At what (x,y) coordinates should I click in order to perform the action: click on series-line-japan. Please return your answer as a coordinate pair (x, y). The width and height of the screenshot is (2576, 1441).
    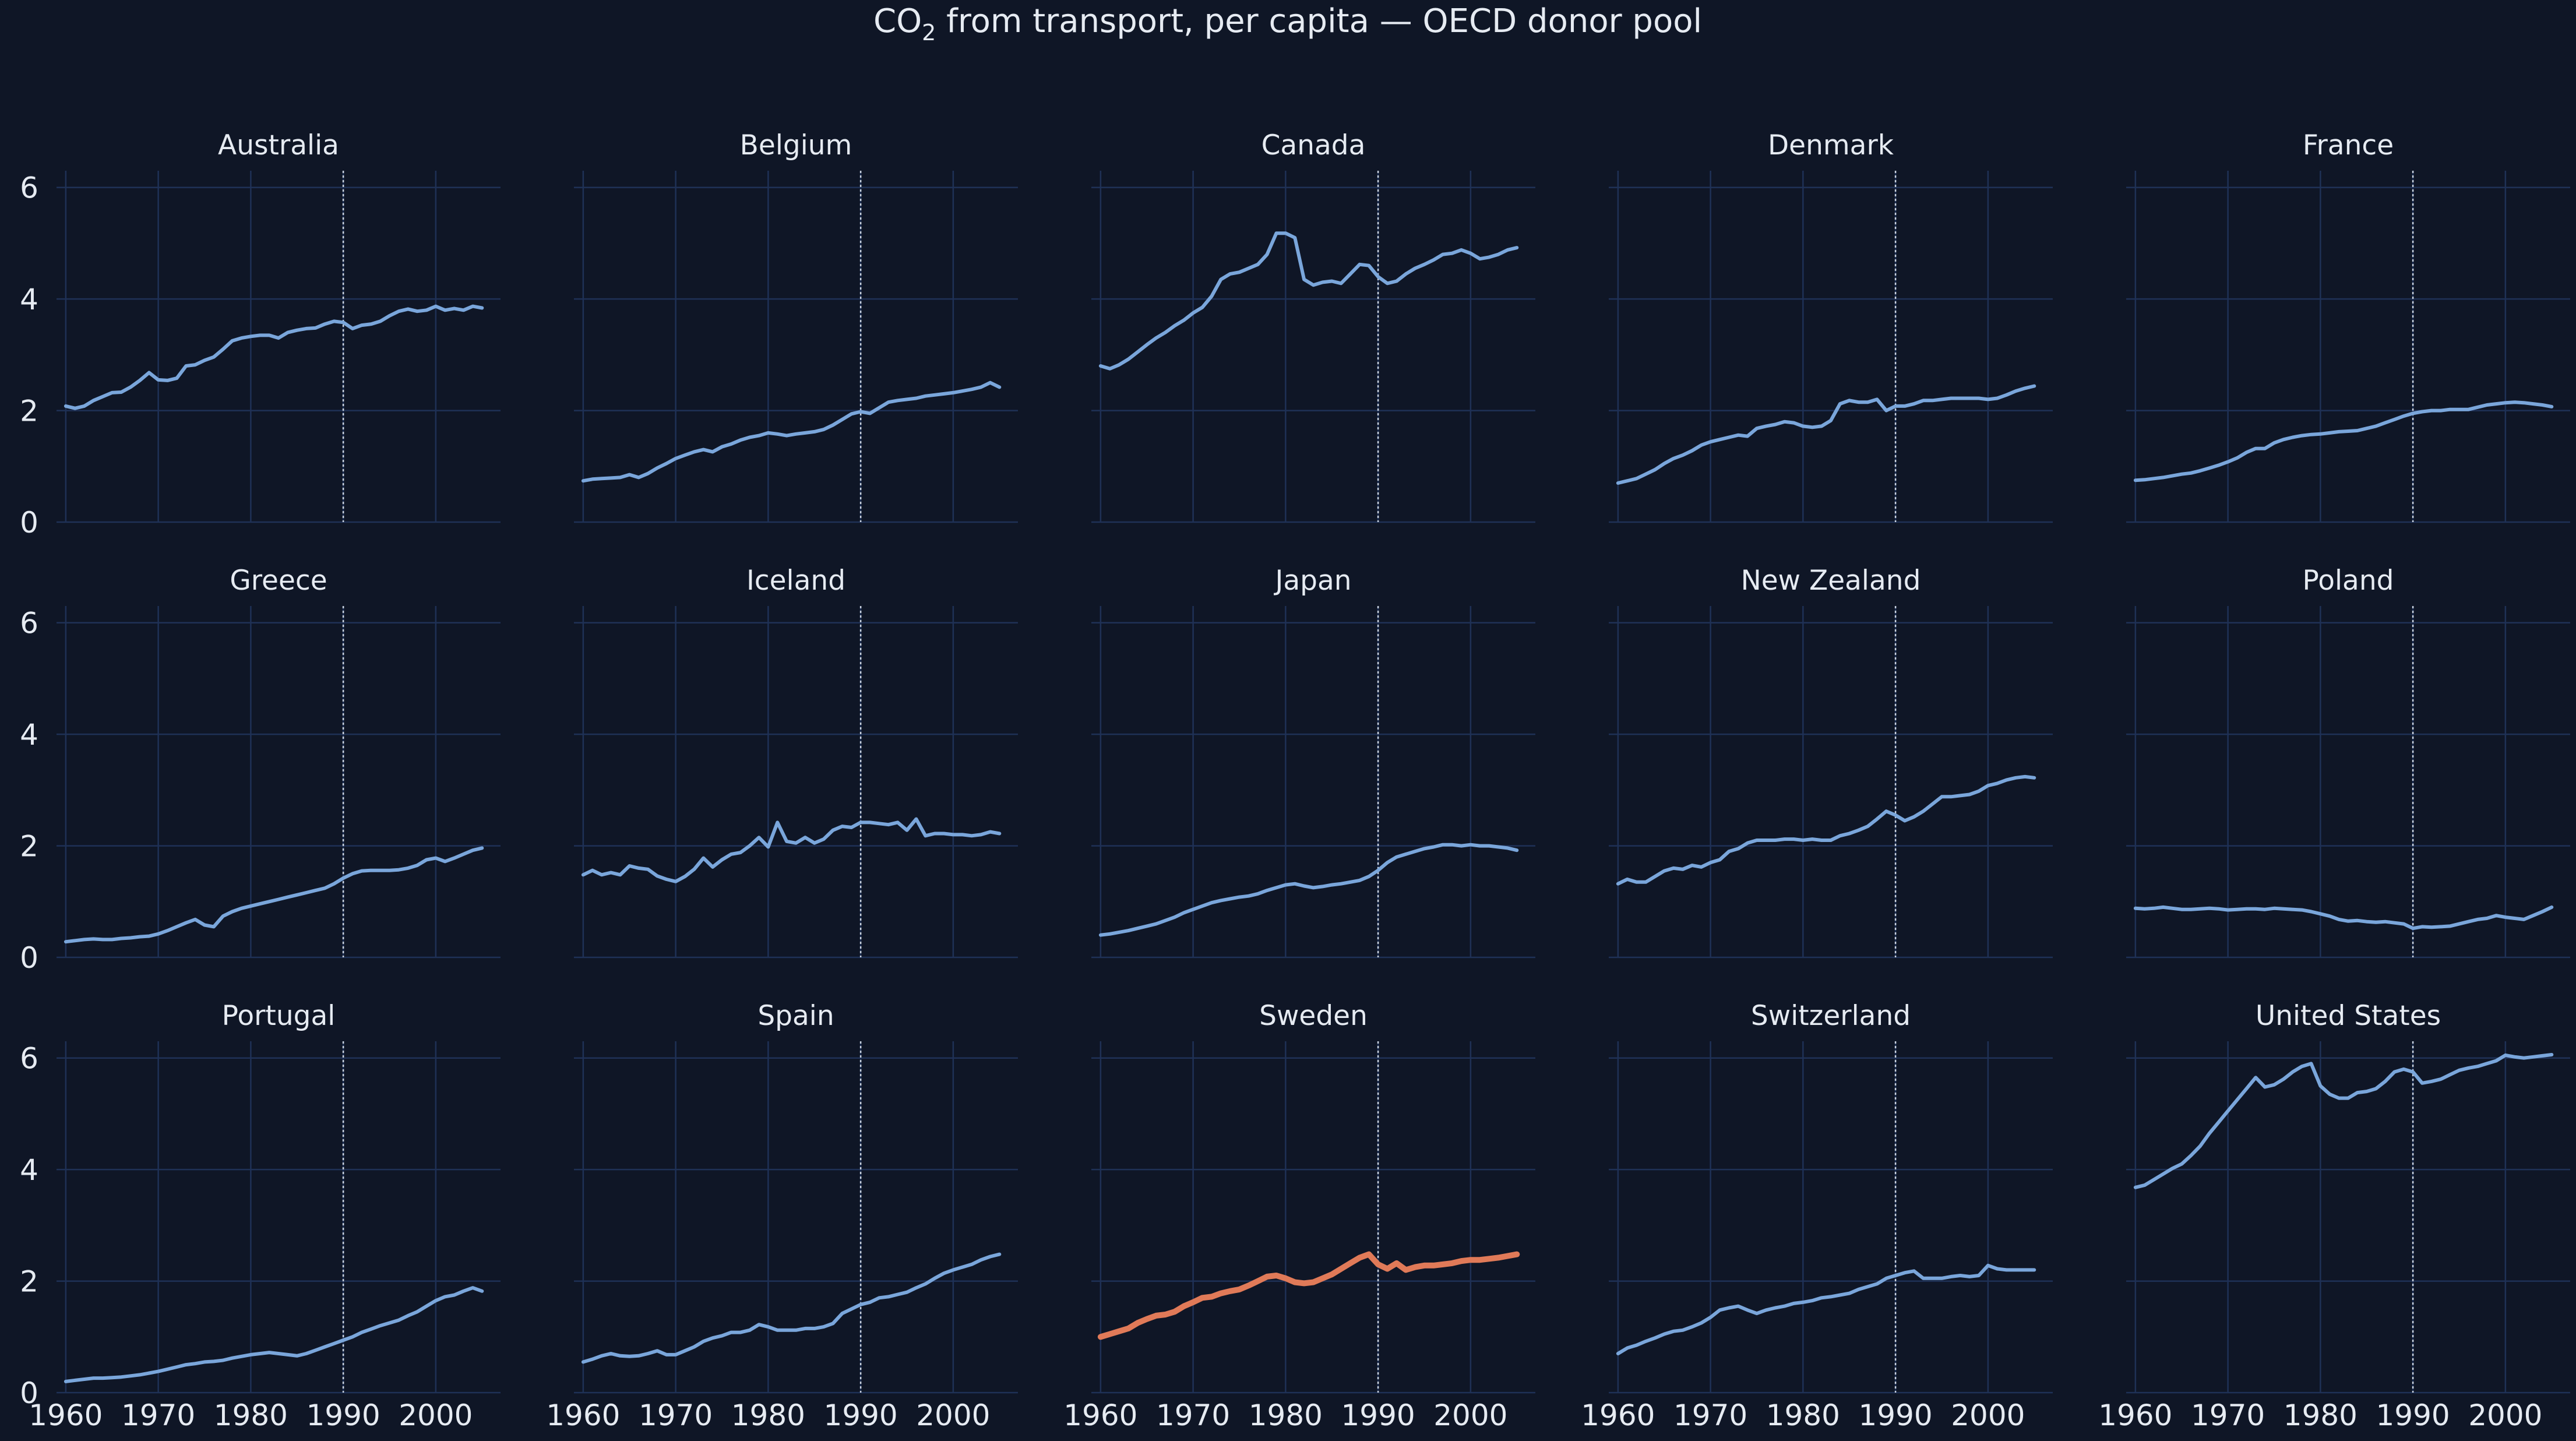
    Looking at the image, I should click on (1308, 890).